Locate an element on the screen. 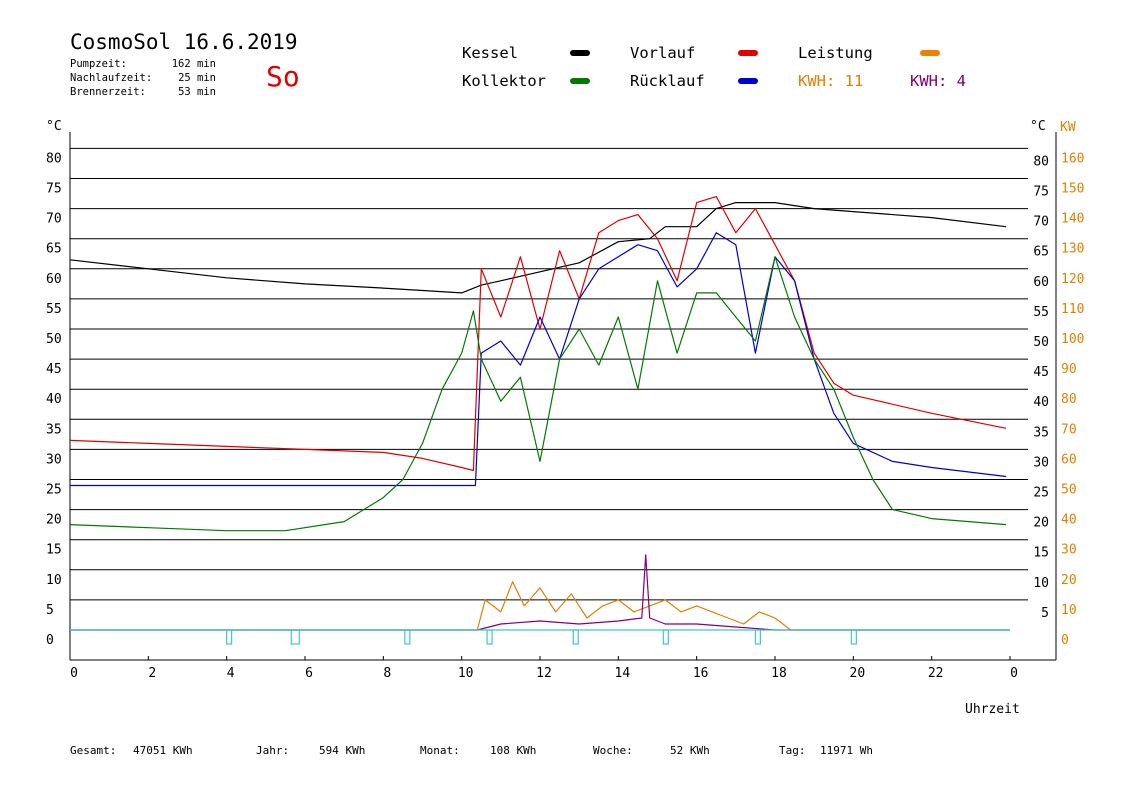 The width and height of the screenshot is (1148, 812). y-right-tick-label-c: 30 is located at coordinates (1041, 462).